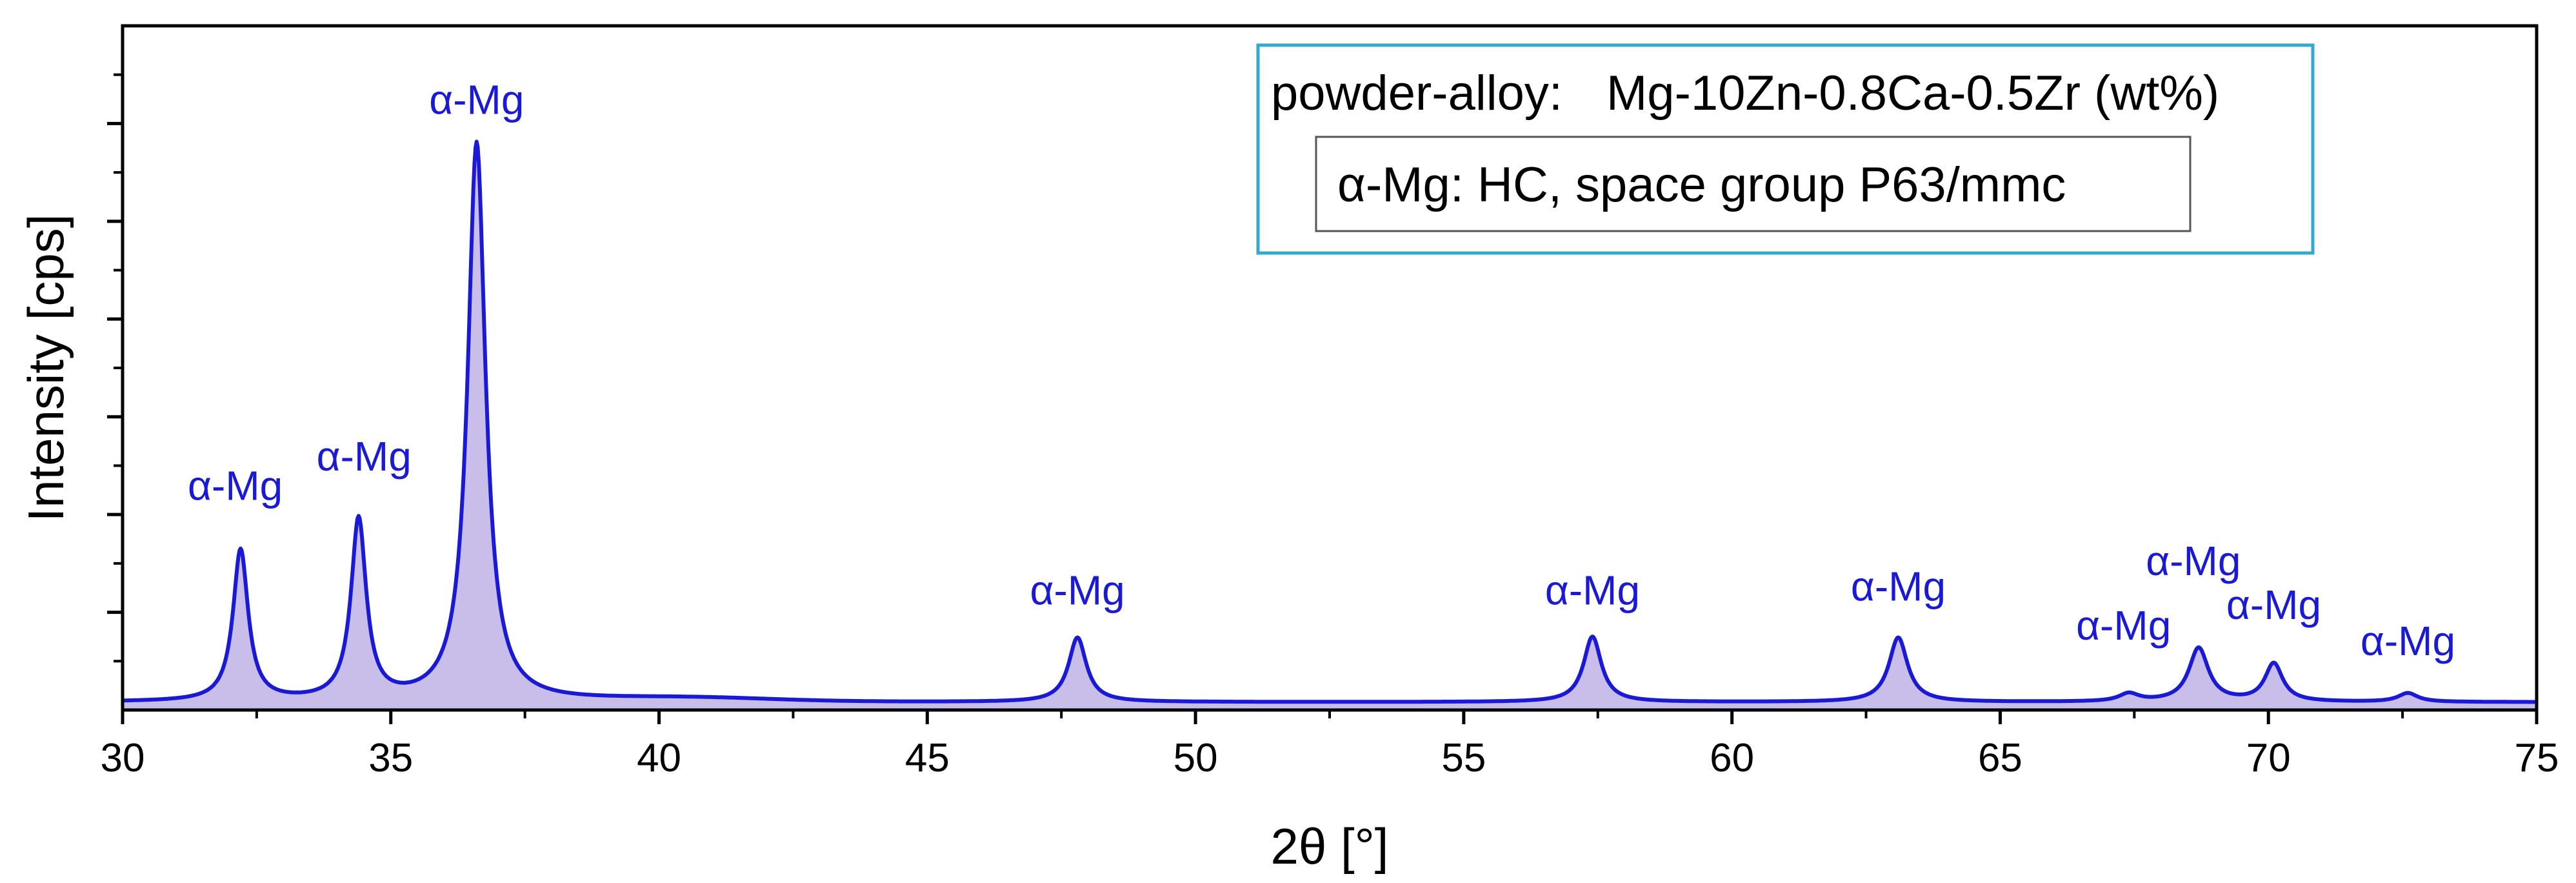  I want to click on y-axis-ticks, so click(115, 368).